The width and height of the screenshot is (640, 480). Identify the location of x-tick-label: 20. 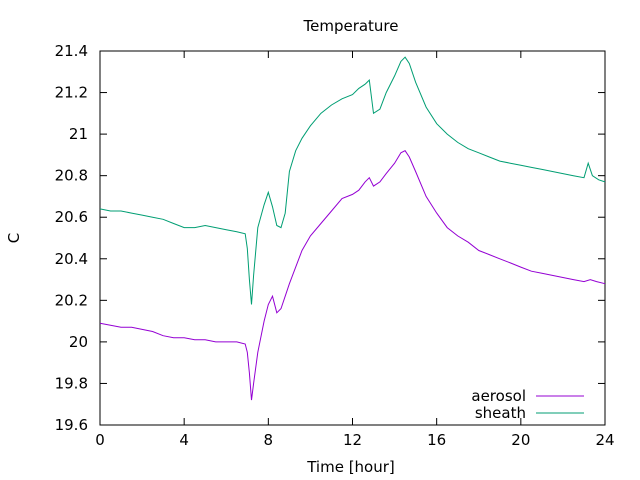
(520, 440).